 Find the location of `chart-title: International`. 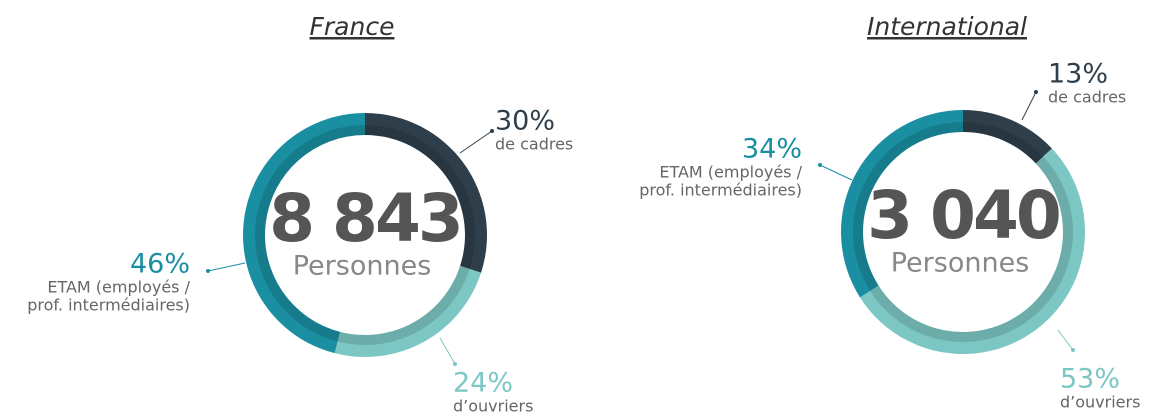

chart-title: International is located at coordinates (947, 26).